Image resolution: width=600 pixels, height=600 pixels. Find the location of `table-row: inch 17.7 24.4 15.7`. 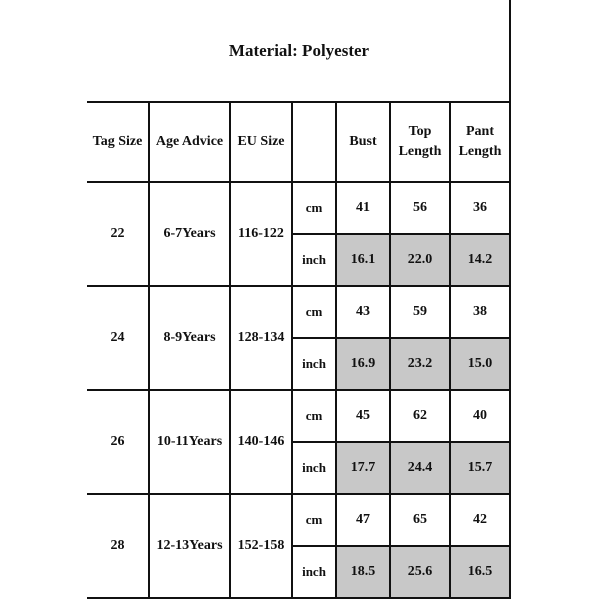

table-row: inch 17.7 24.4 15.7 is located at coordinates (299, 468).